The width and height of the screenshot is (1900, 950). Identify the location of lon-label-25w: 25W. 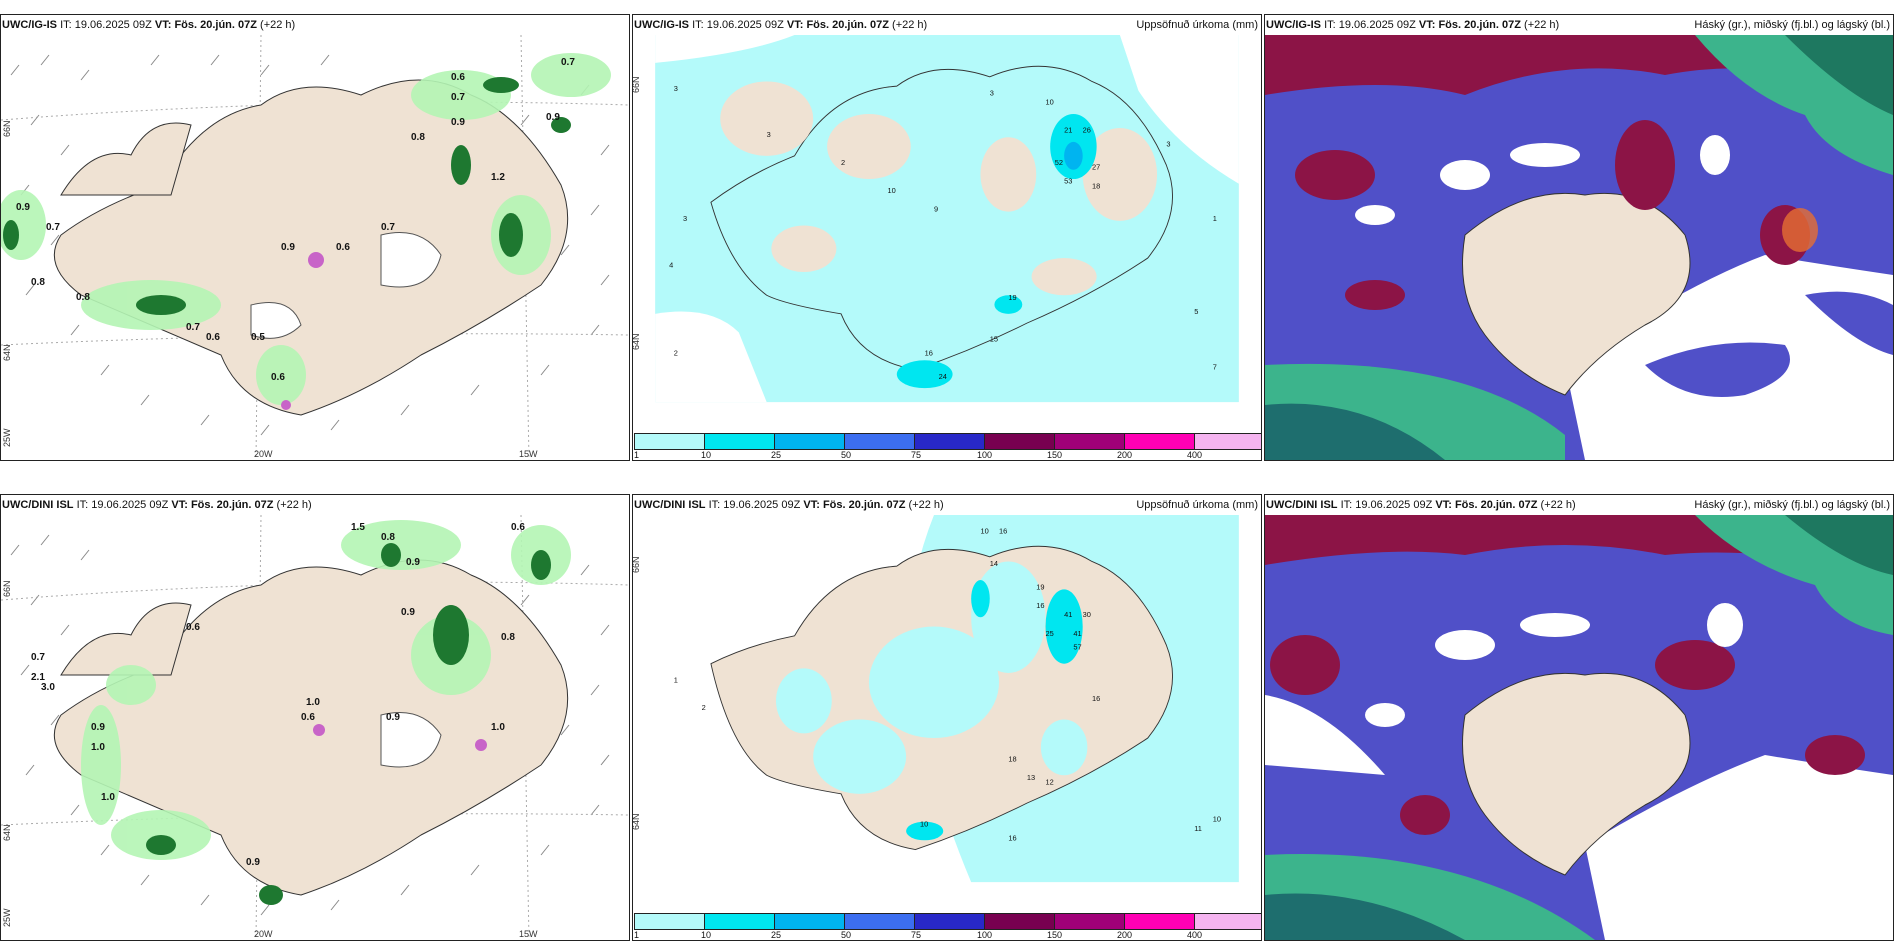
(7, 917).